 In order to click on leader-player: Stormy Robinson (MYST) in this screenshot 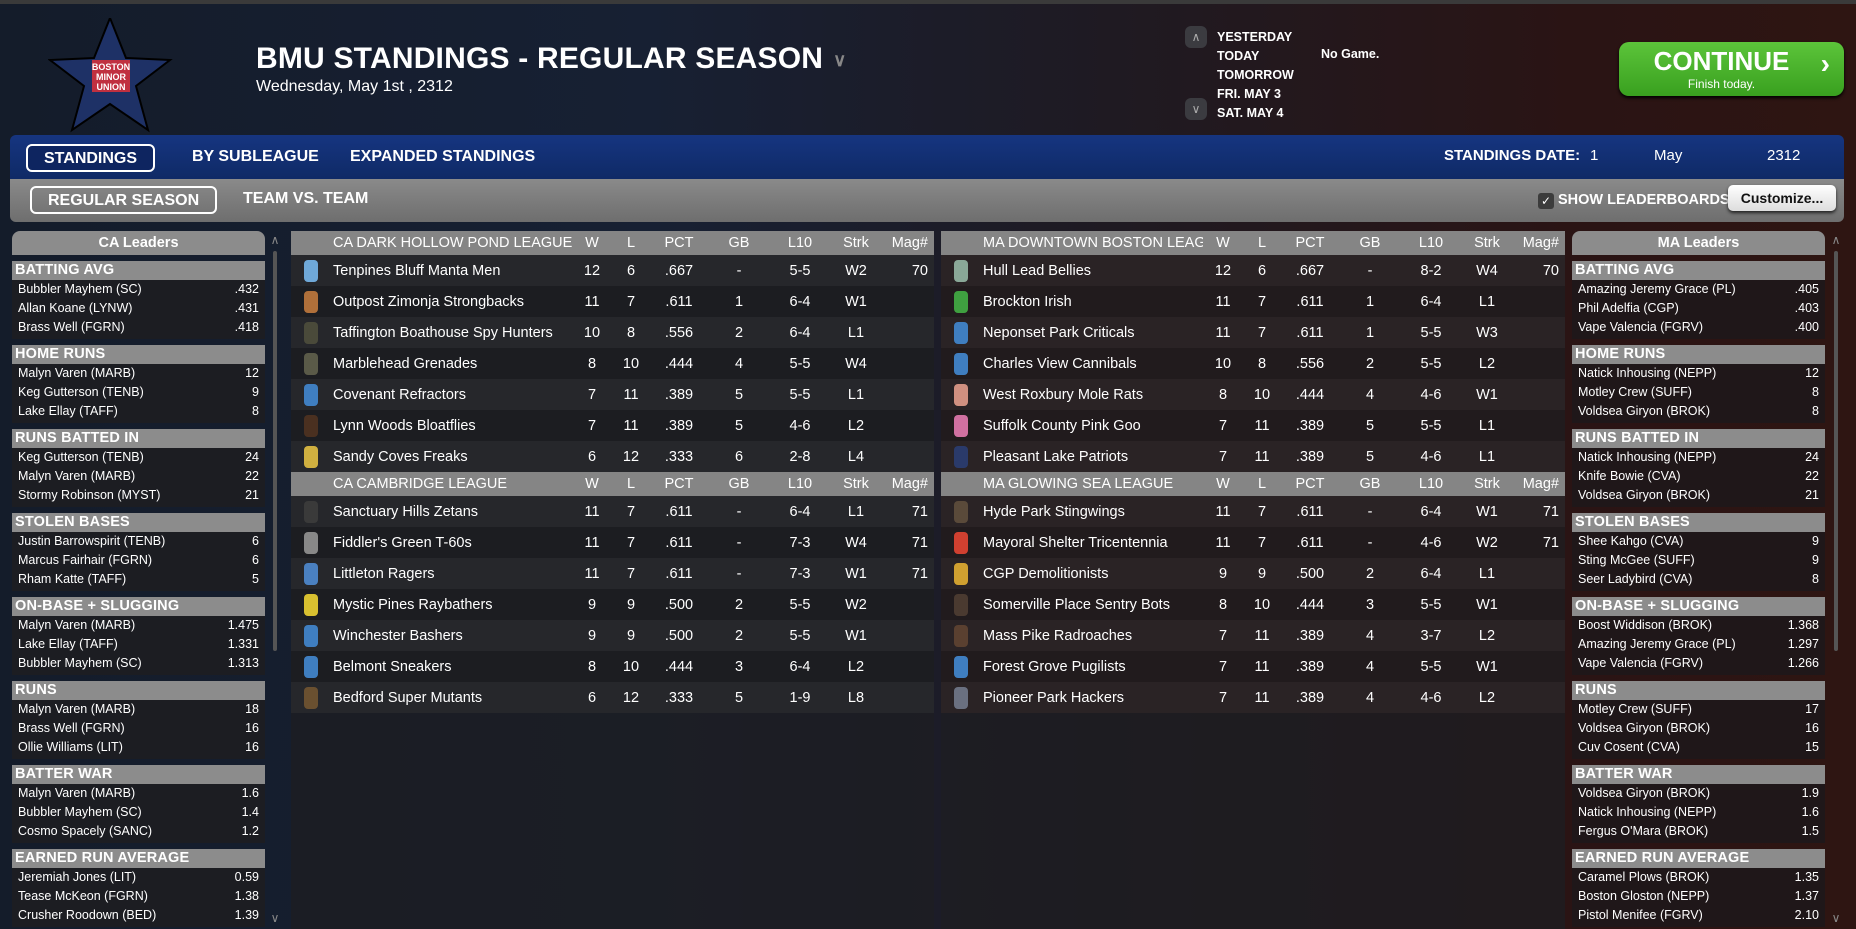, I will do `click(89, 495)`.